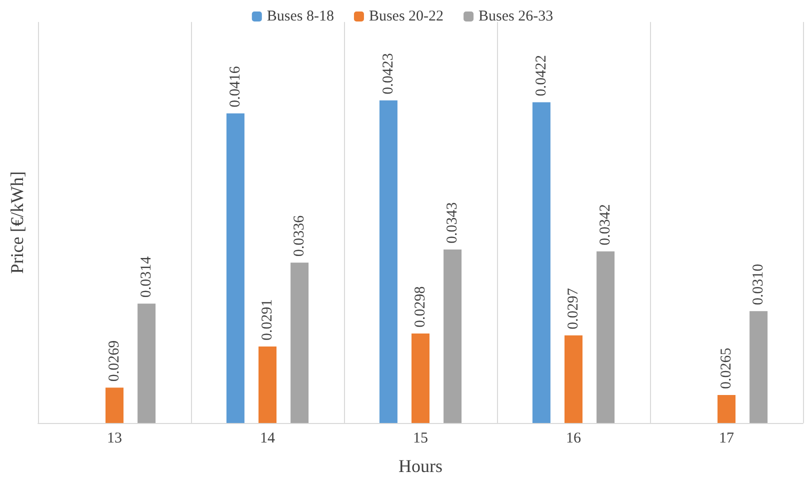  What do you see at coordinates (452, 223) in the screenshot?
I see `data-label: 0.0343` at bounding box center [452, 223].